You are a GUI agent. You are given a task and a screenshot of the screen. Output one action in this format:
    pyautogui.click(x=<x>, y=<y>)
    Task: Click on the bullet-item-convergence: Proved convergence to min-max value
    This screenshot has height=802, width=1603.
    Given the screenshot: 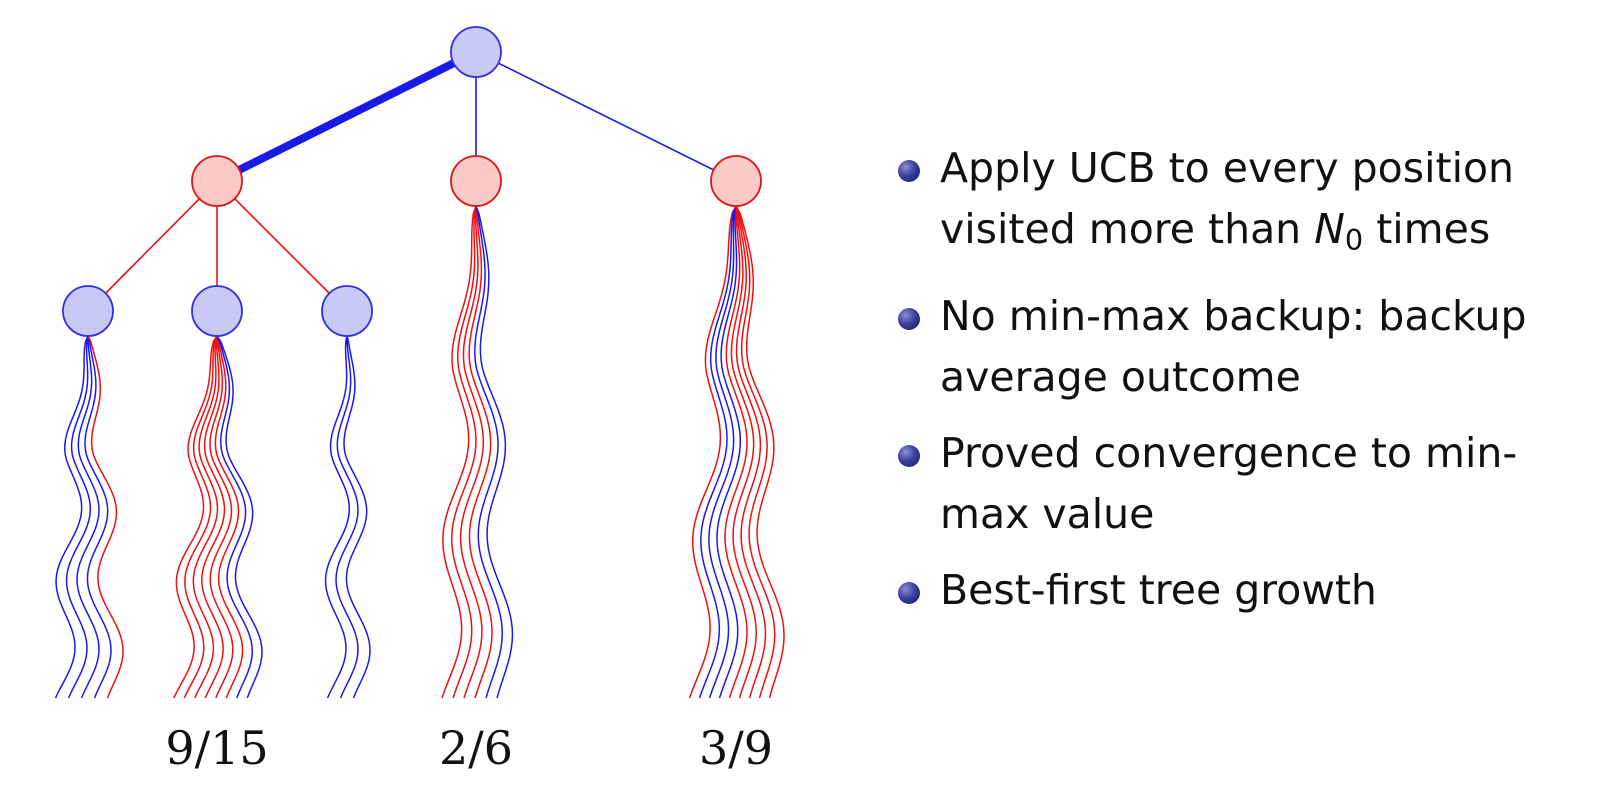 What is the action you would take?
    pyautogui.click(x=1248, y=484)
    